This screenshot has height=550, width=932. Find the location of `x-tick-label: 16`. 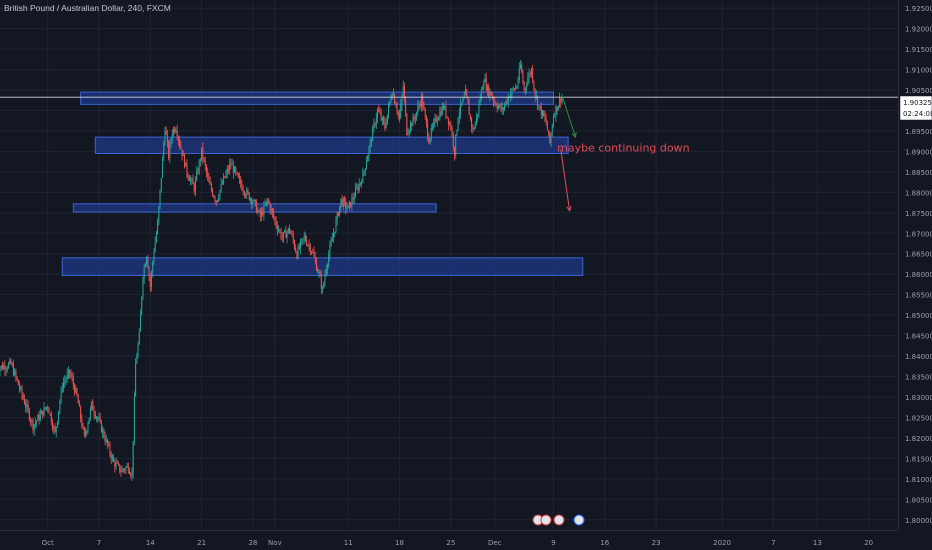

x-tick-label: 16 is located at coordinates (604, 543).